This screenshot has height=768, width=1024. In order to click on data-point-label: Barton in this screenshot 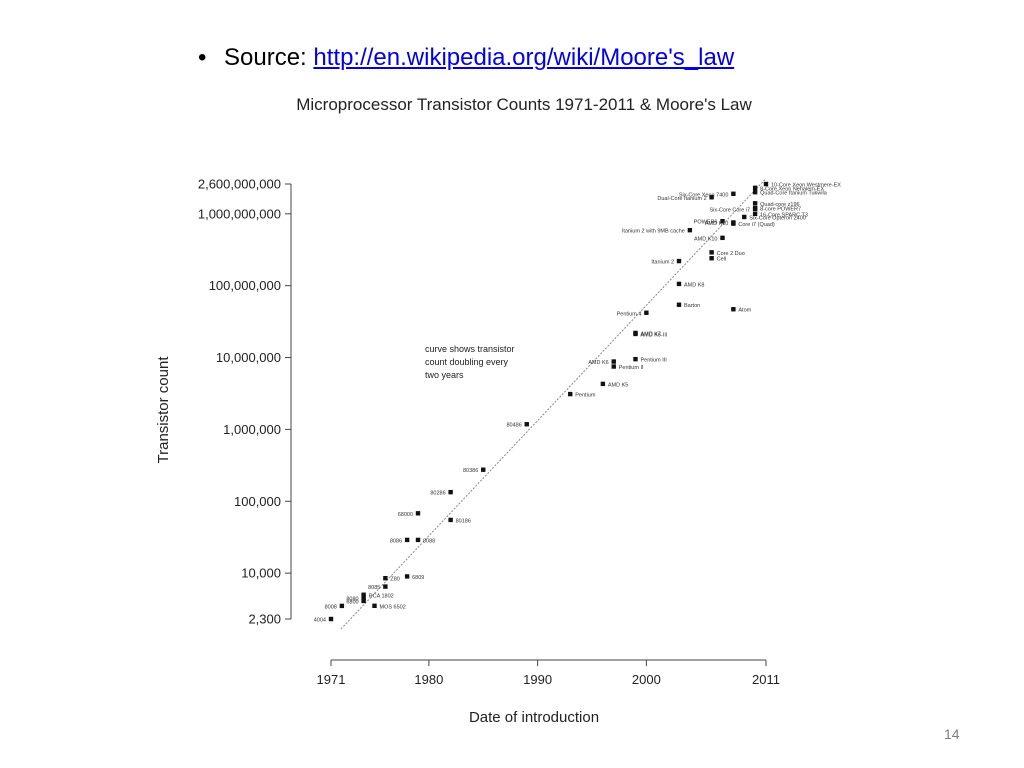, I will do `click(692, 306)`.